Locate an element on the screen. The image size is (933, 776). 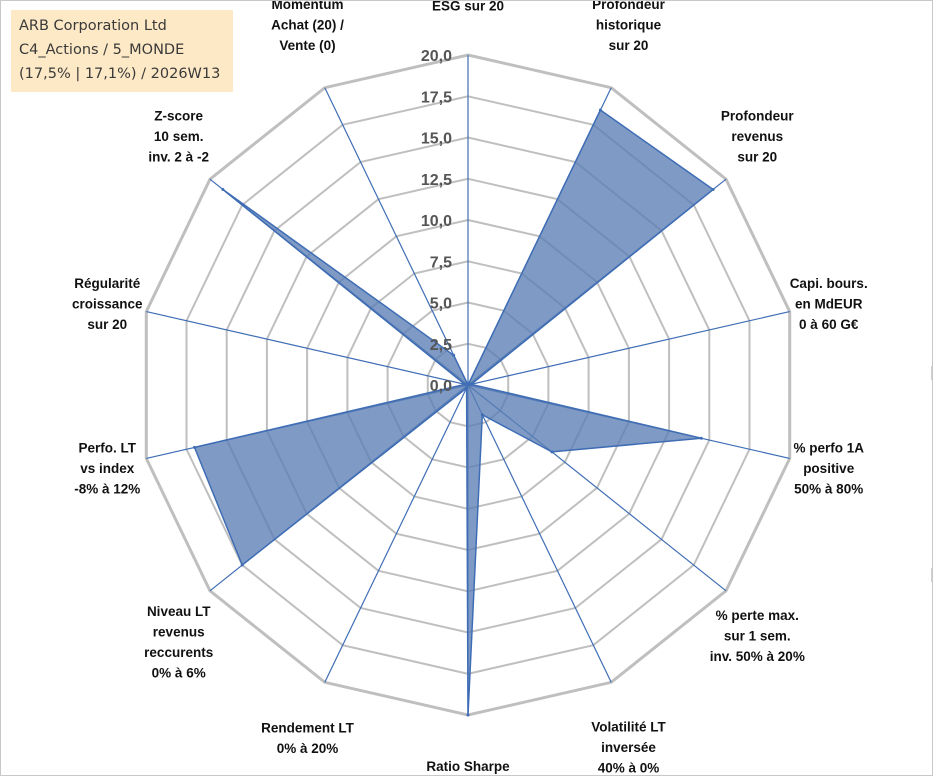
tick-label: 10,0 is located at coordinates (436, 221).